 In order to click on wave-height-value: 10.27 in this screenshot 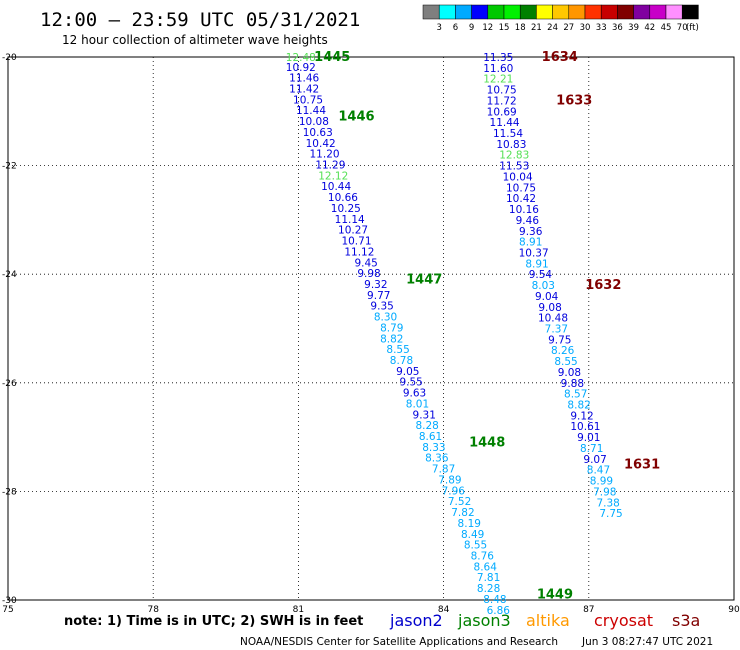, I will do `click(353, 231)`.